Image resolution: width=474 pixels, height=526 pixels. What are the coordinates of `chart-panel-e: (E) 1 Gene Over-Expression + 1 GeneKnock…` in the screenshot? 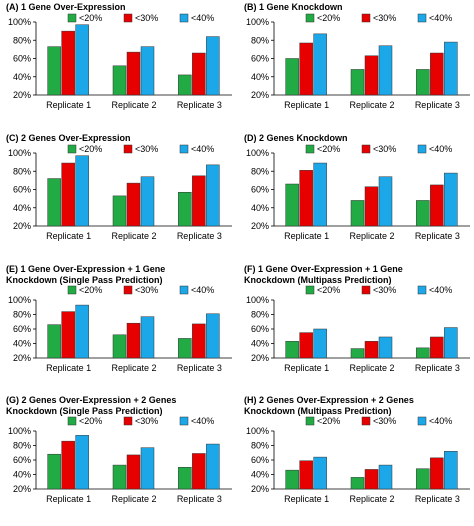 It's located at (119, 318).